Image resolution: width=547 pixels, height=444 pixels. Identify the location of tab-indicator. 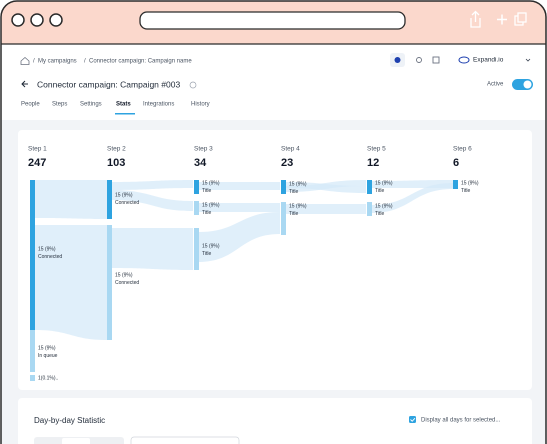
(125, 114).